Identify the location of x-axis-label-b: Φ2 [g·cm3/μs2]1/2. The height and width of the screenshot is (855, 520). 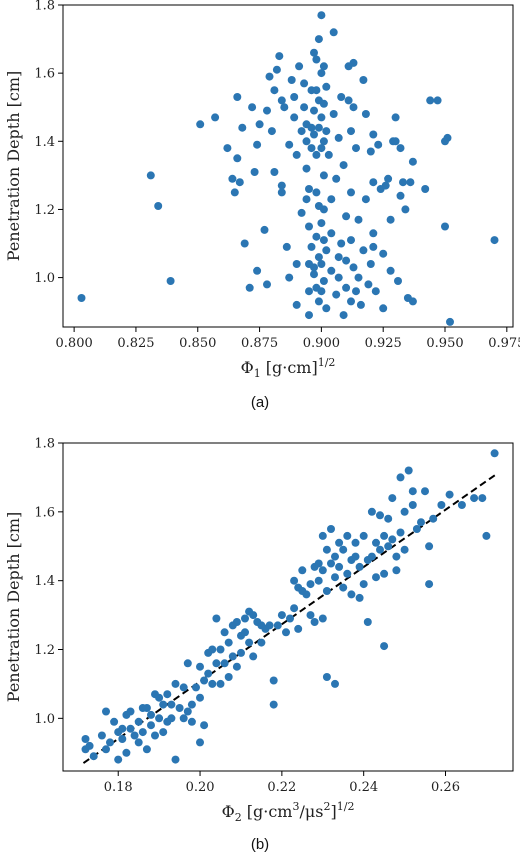
(288, 812).